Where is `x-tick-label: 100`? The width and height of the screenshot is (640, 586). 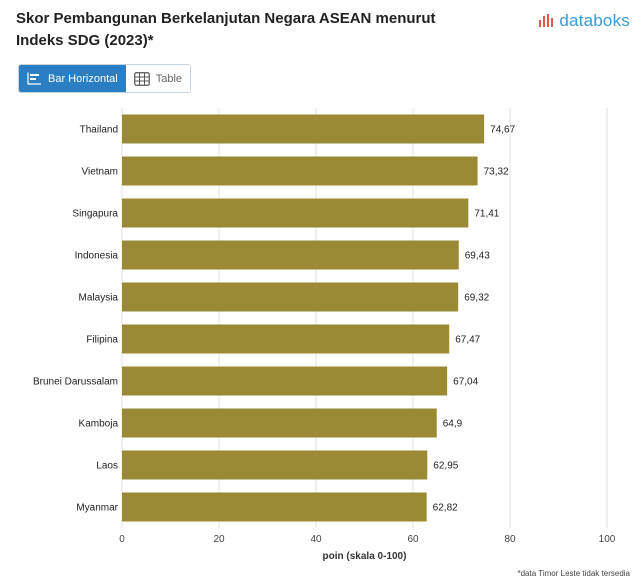
x-tick-label: 100 is located at coordinates (607, 539).